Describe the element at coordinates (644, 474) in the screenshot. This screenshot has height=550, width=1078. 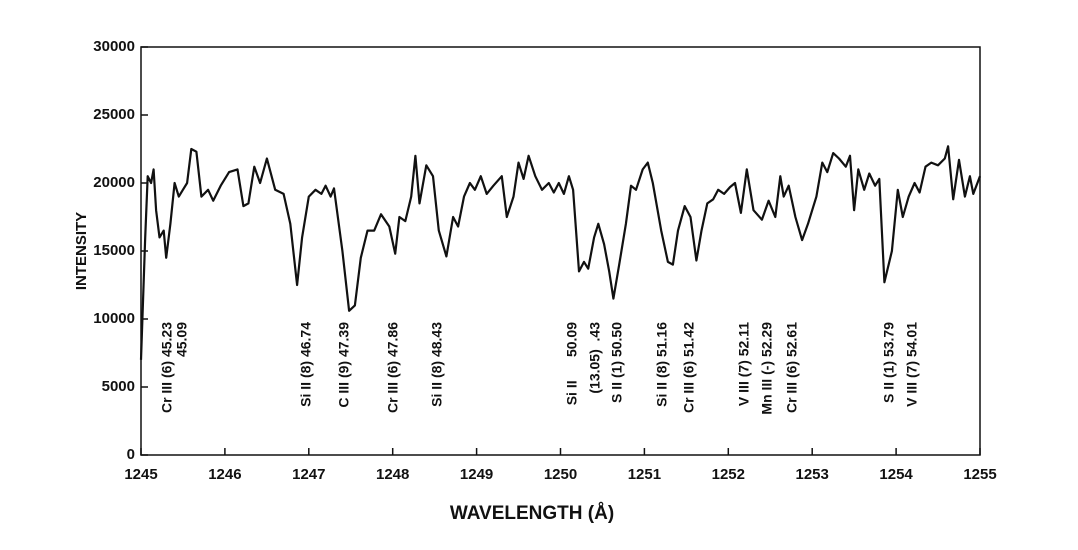
I see `x-tick-label: 1251` at that location.